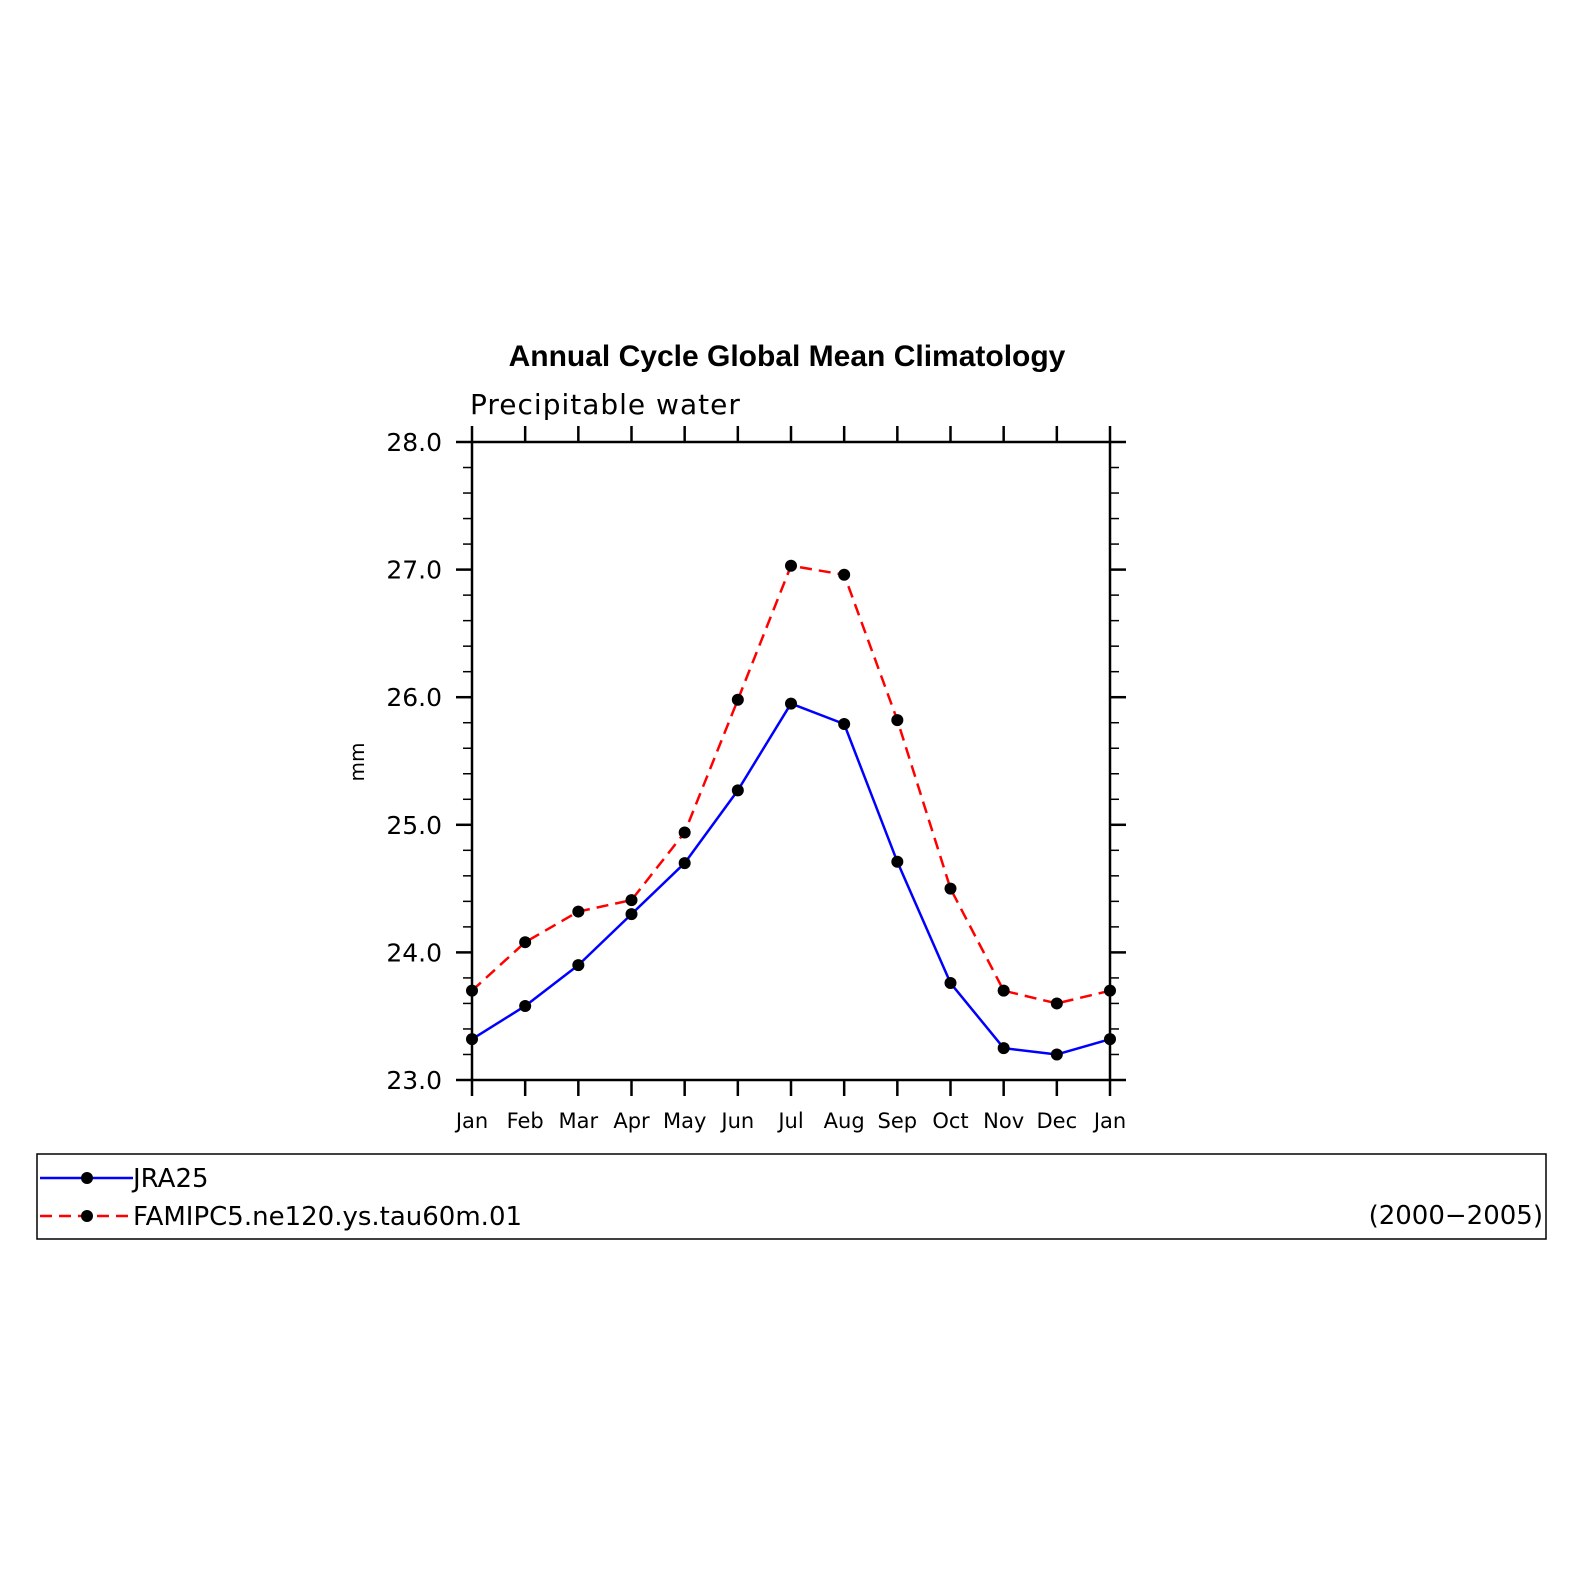 The width and height of the screenshot is (1575, 1575). What do you see at coordinates (414, 697) in the screenshot?
I see `y-tick-label: 26.0` at bounding box center [414, 697].